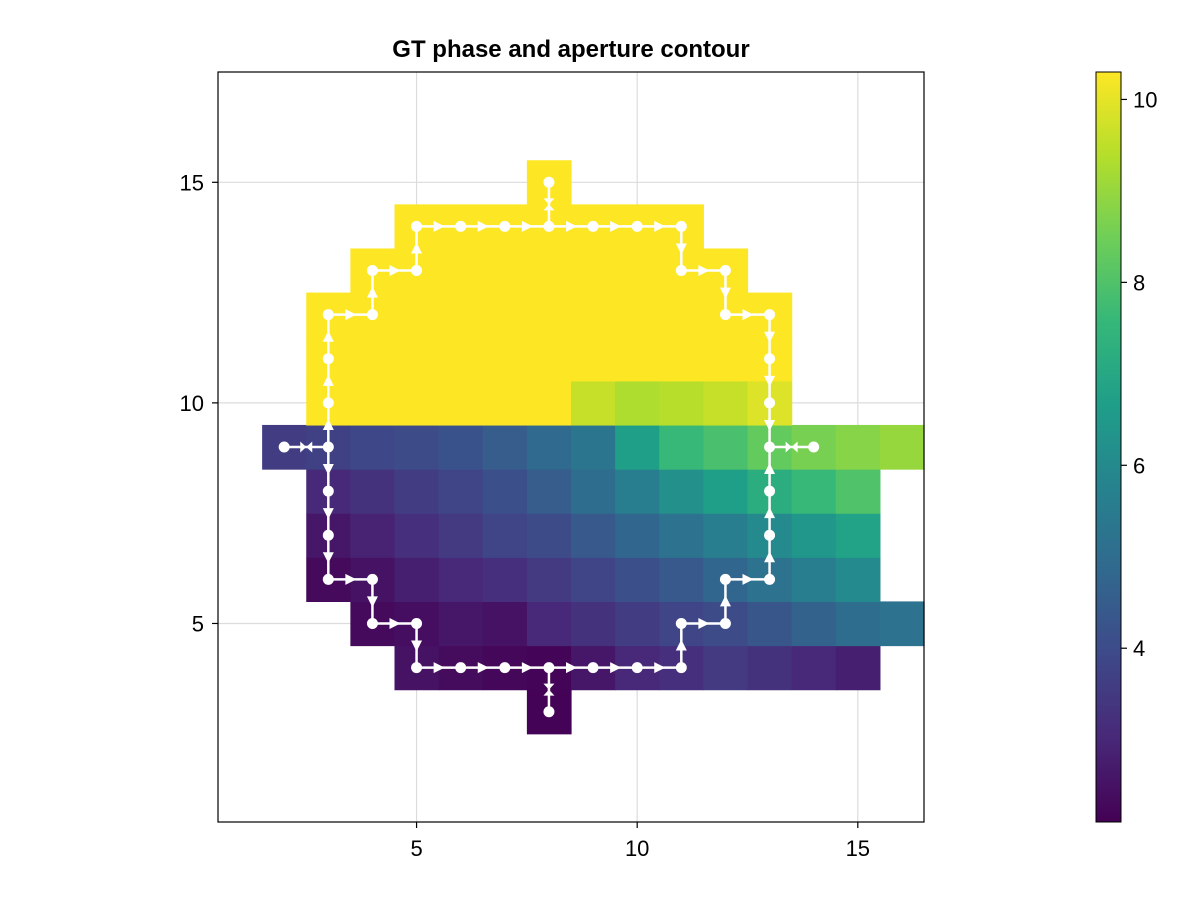 This screenshot has height=900, width=1200. I want to click on x-tick-label: 15, so click(858, 848).